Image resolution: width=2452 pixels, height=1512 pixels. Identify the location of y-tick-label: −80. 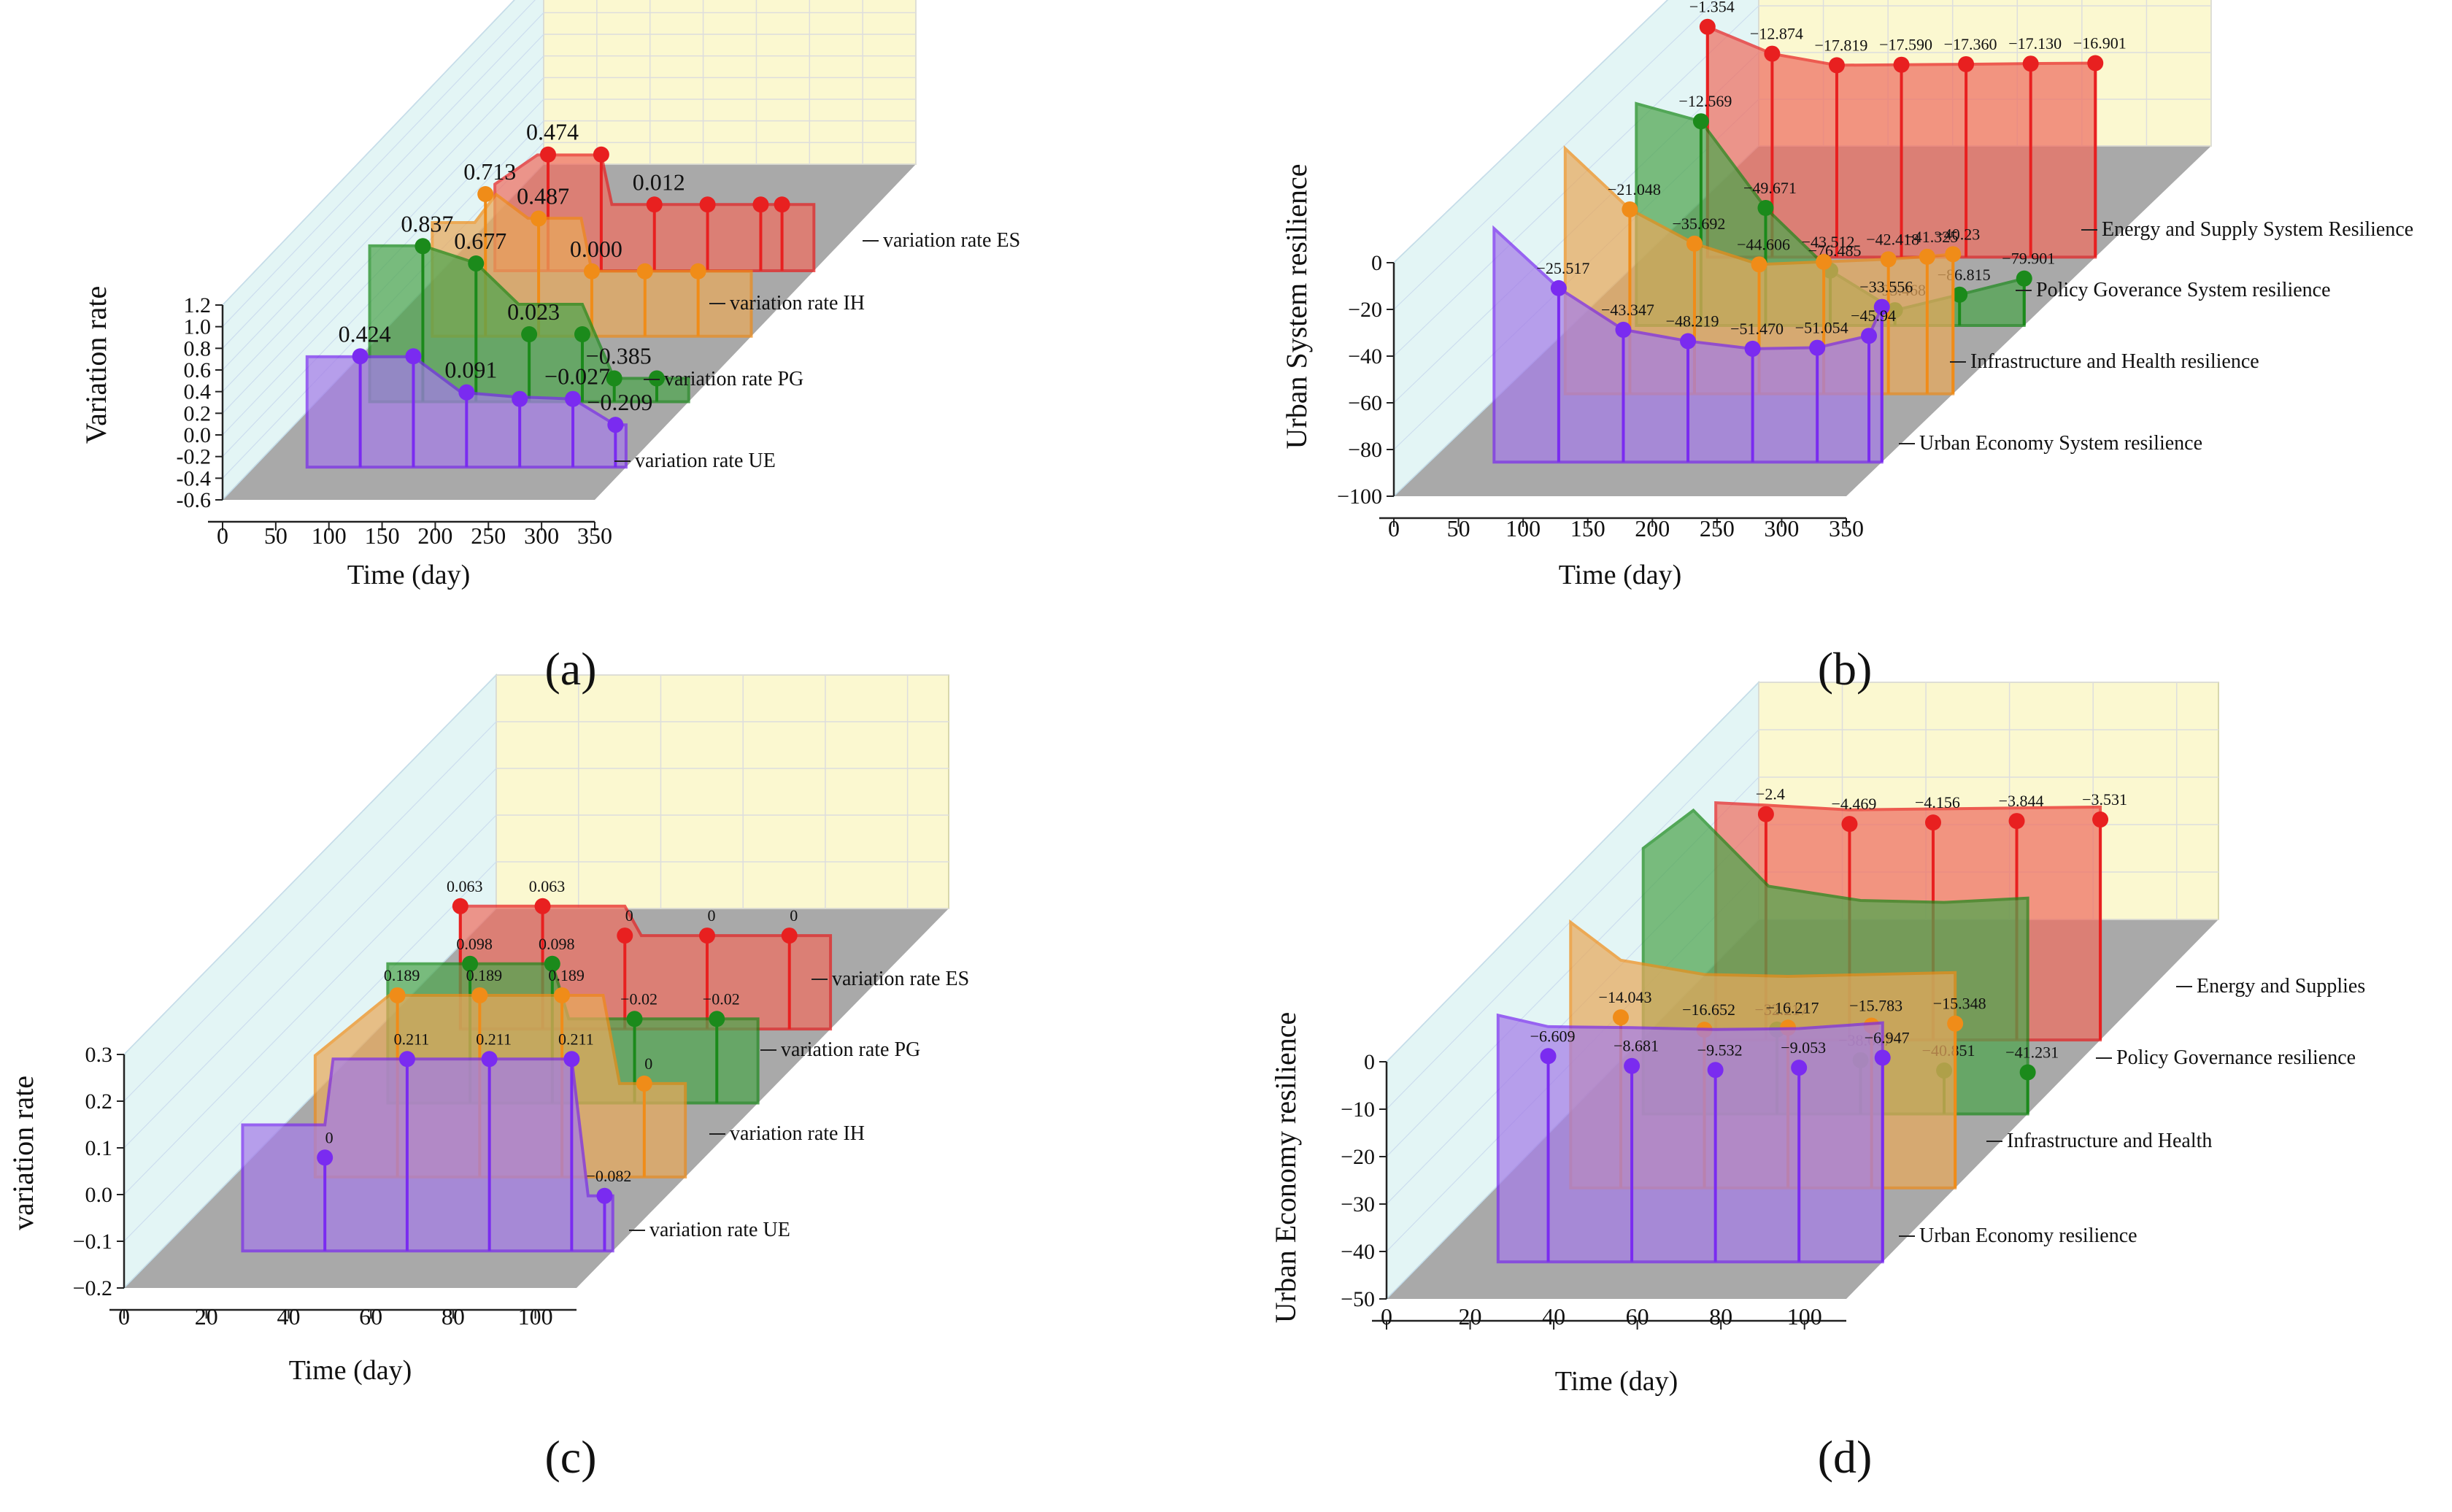
(1365, 450).